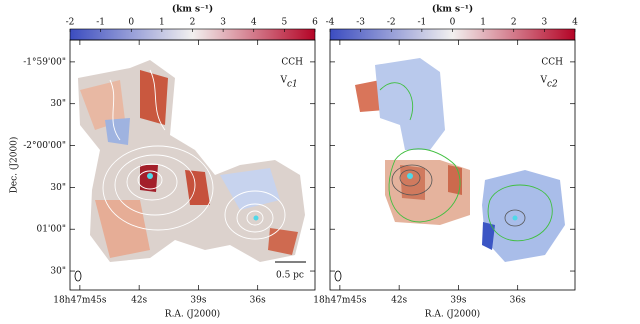  I want to click on scale-bar-label: 0.5 pc, so click(290, 276).